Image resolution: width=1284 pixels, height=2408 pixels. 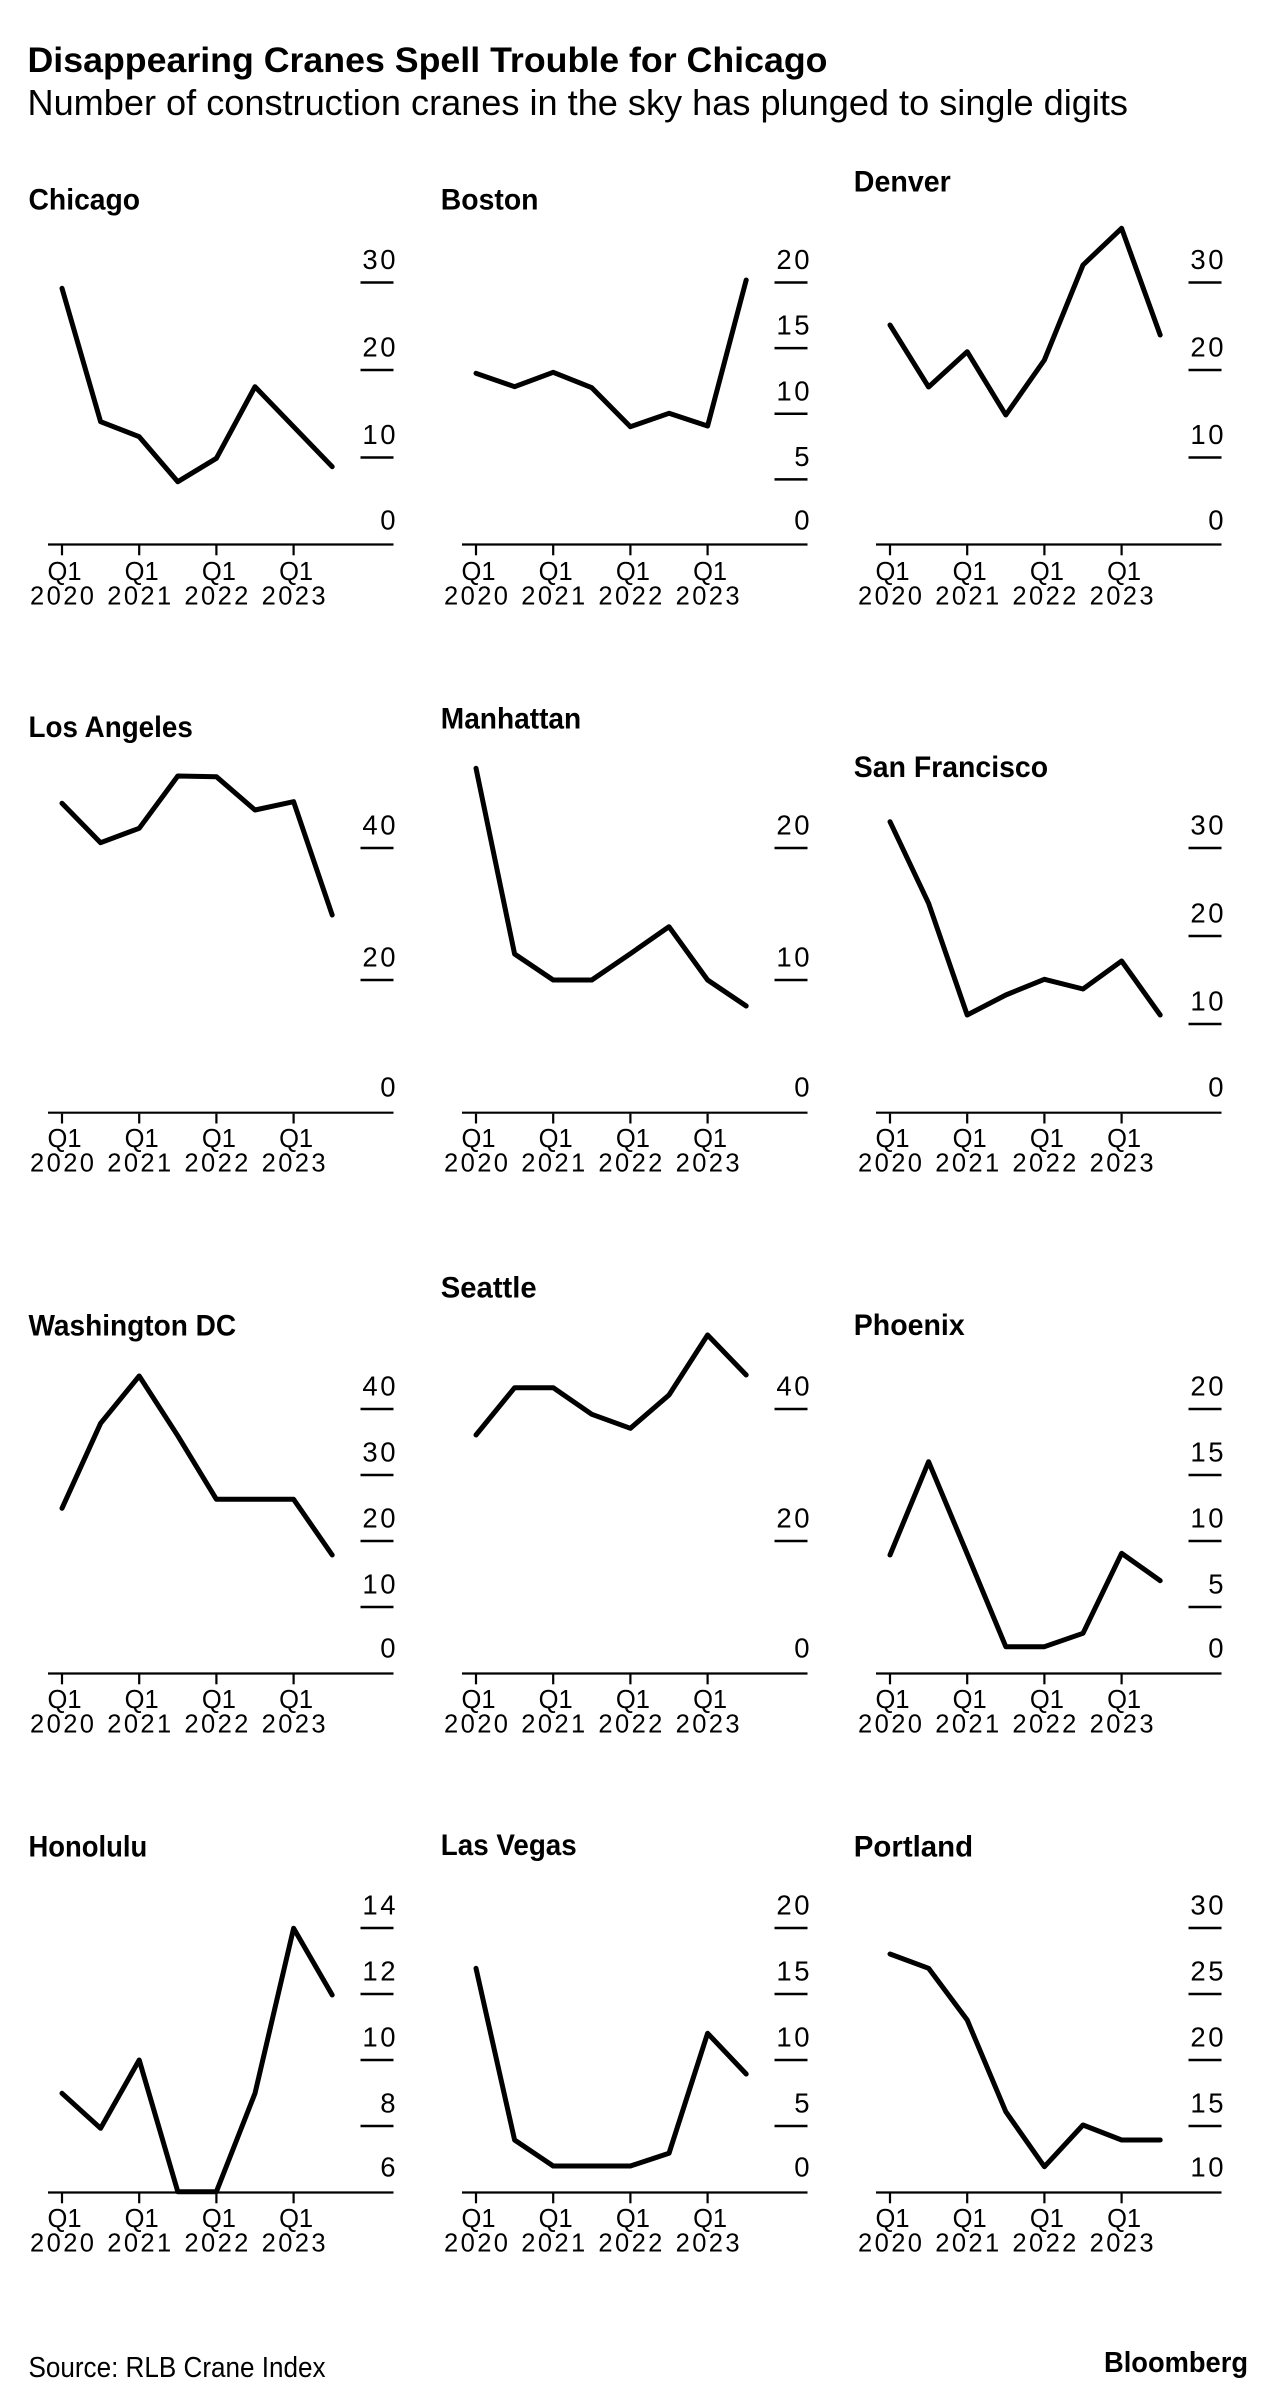 I want to click on svg-text: 14, so click(x=380, y=1905).